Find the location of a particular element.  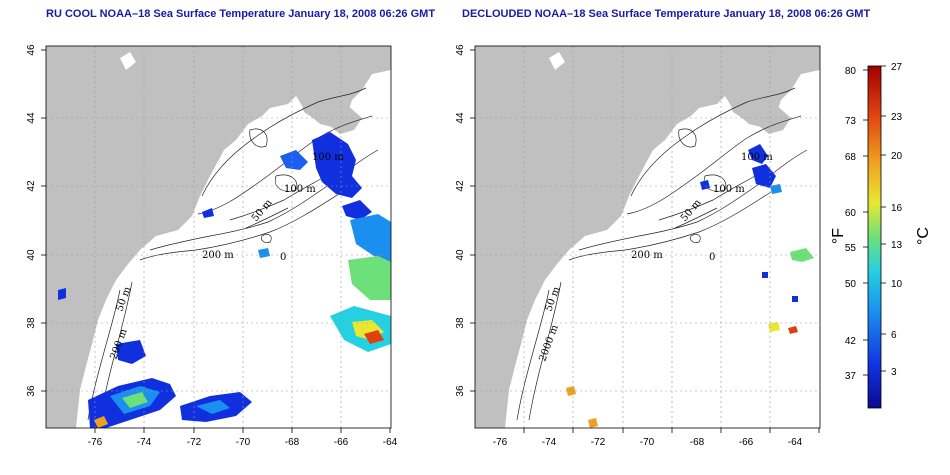

celsius-tick-label: 23 is located at coordinates (897, 117).